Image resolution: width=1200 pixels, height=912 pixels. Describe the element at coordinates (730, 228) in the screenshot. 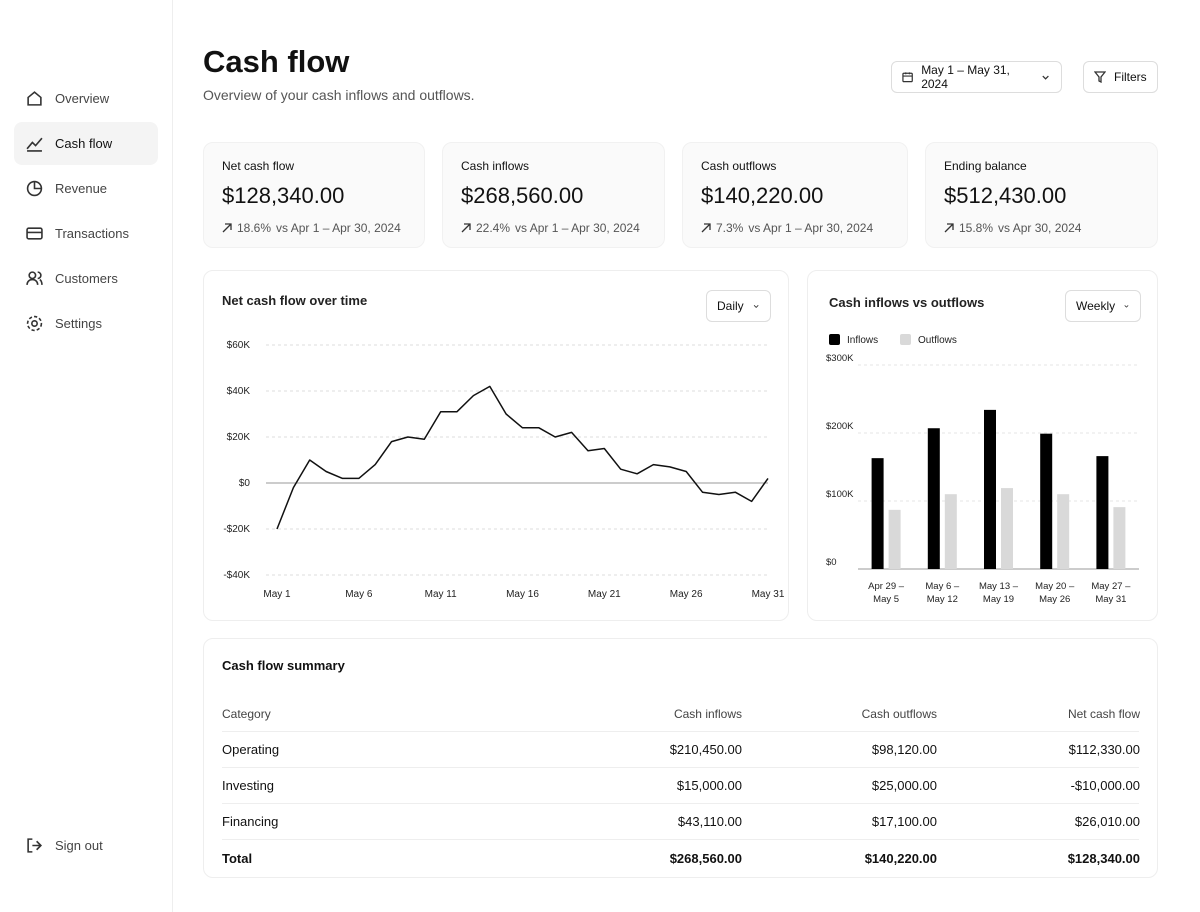

I see `kpi-change-value: 7.3%` at that location.